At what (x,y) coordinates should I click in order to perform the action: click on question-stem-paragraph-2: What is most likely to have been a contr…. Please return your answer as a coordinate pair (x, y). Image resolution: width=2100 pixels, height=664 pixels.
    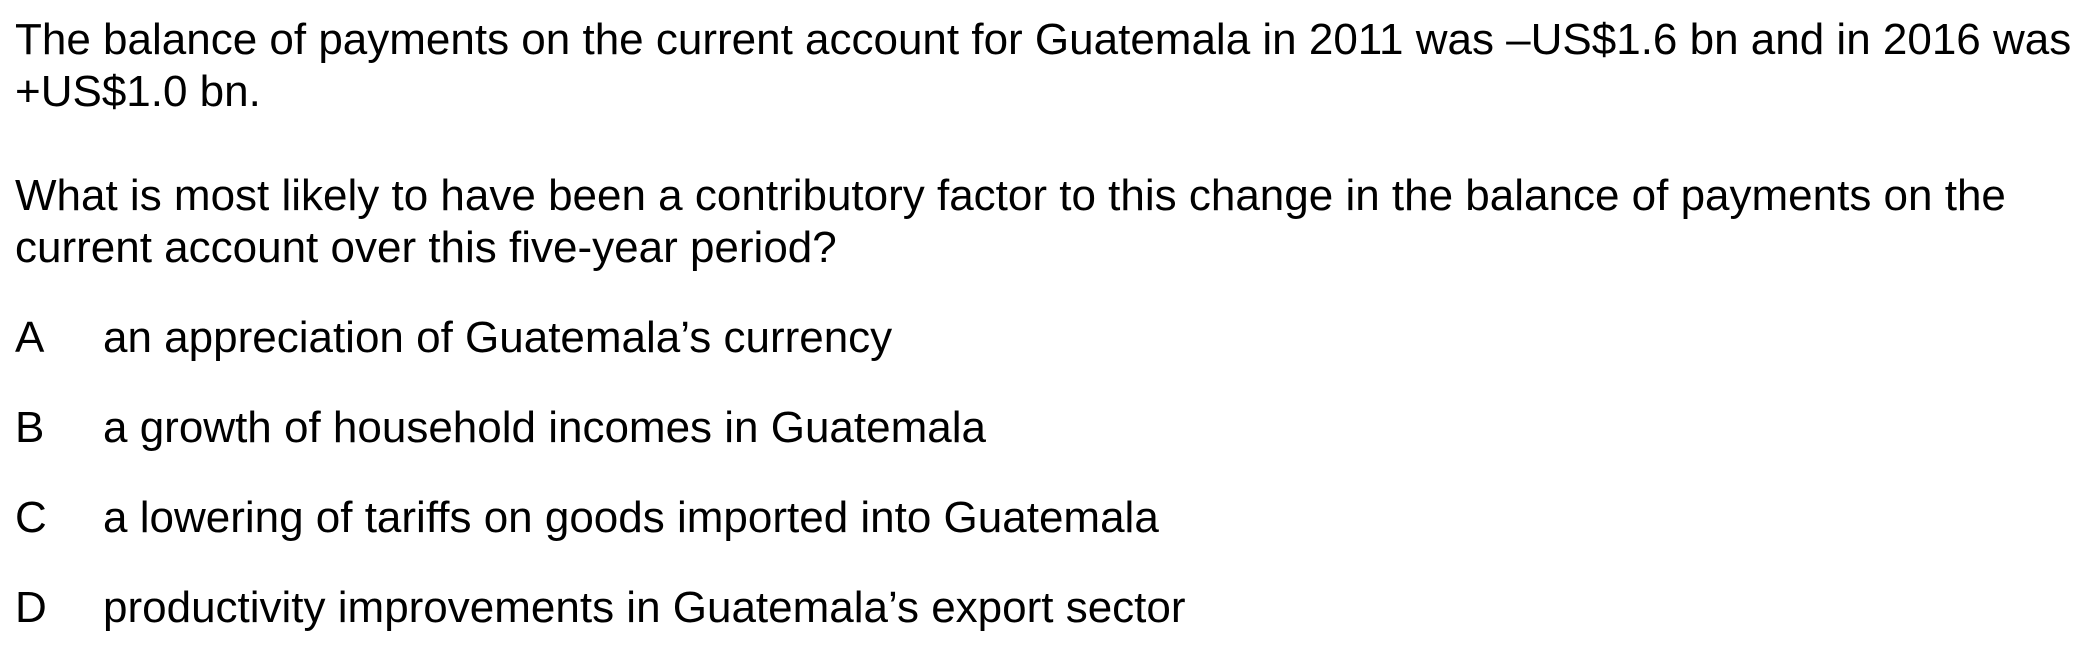
    Looking at the image, I should click on (1010, 221).